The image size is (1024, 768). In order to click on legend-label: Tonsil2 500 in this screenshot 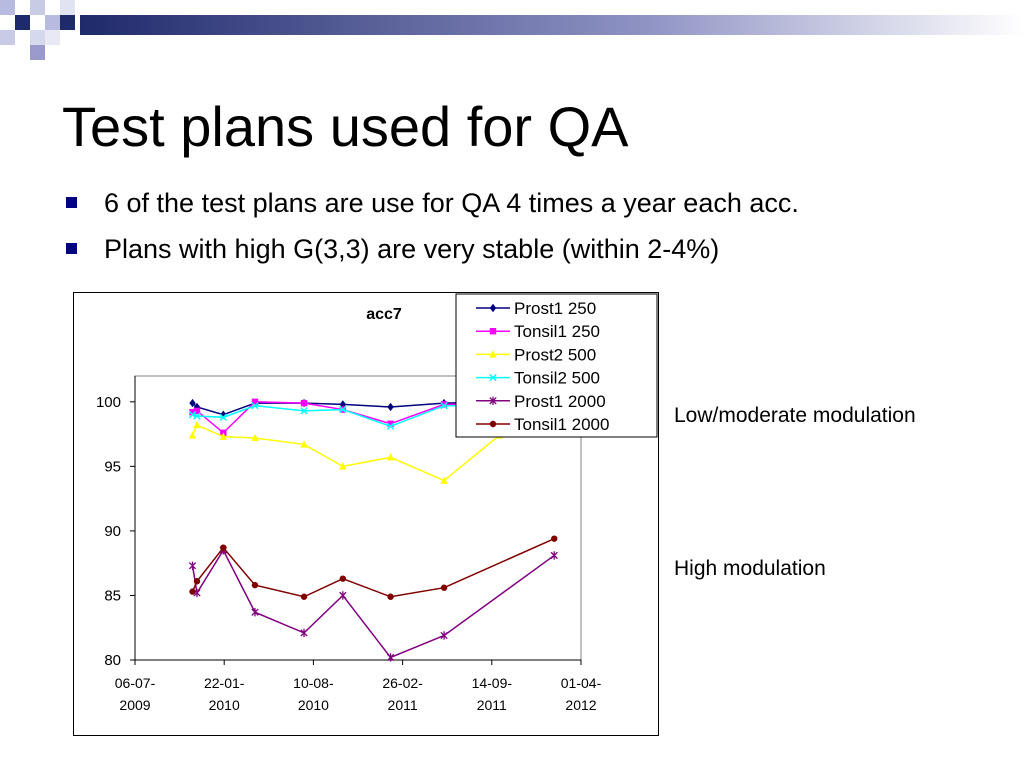, I will do `click(557, 378)`.